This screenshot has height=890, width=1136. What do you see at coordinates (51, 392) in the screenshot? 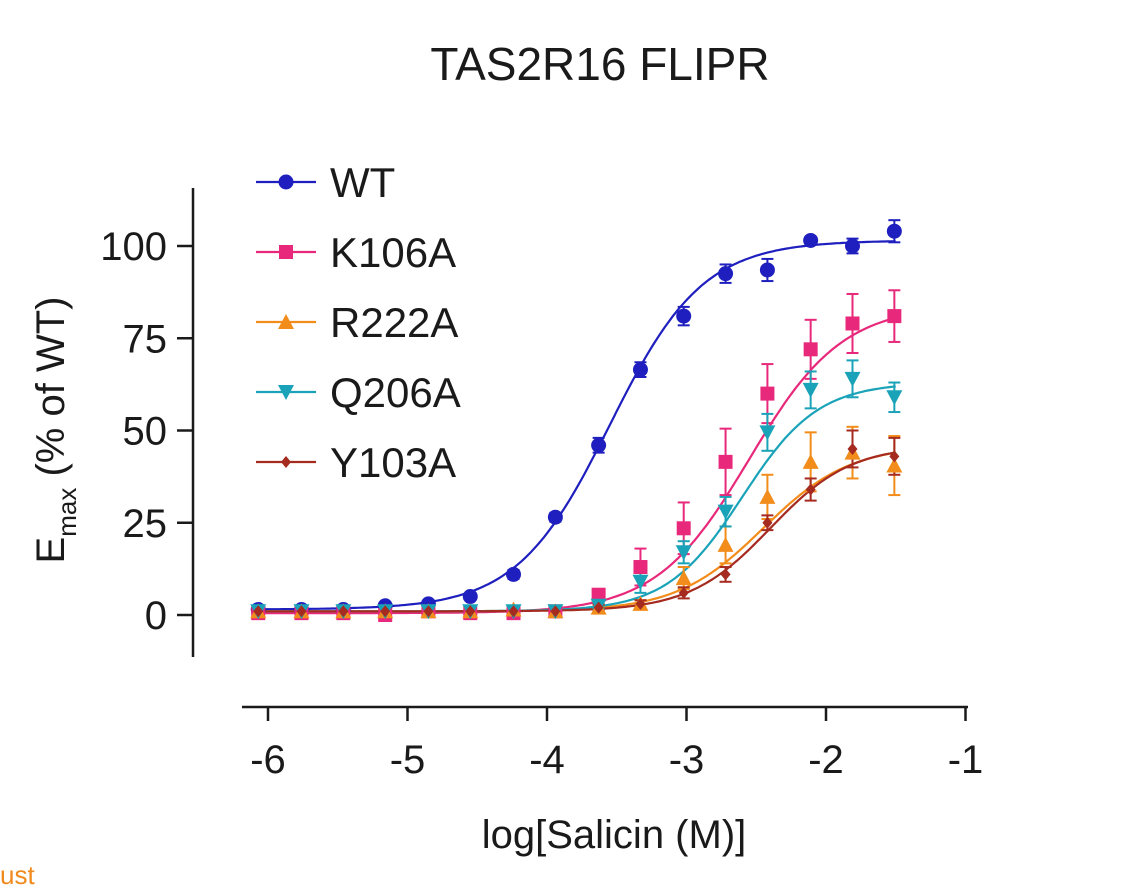
I see `y-axis-label-rest: (% of WT)` at bounding box center [51, 392].